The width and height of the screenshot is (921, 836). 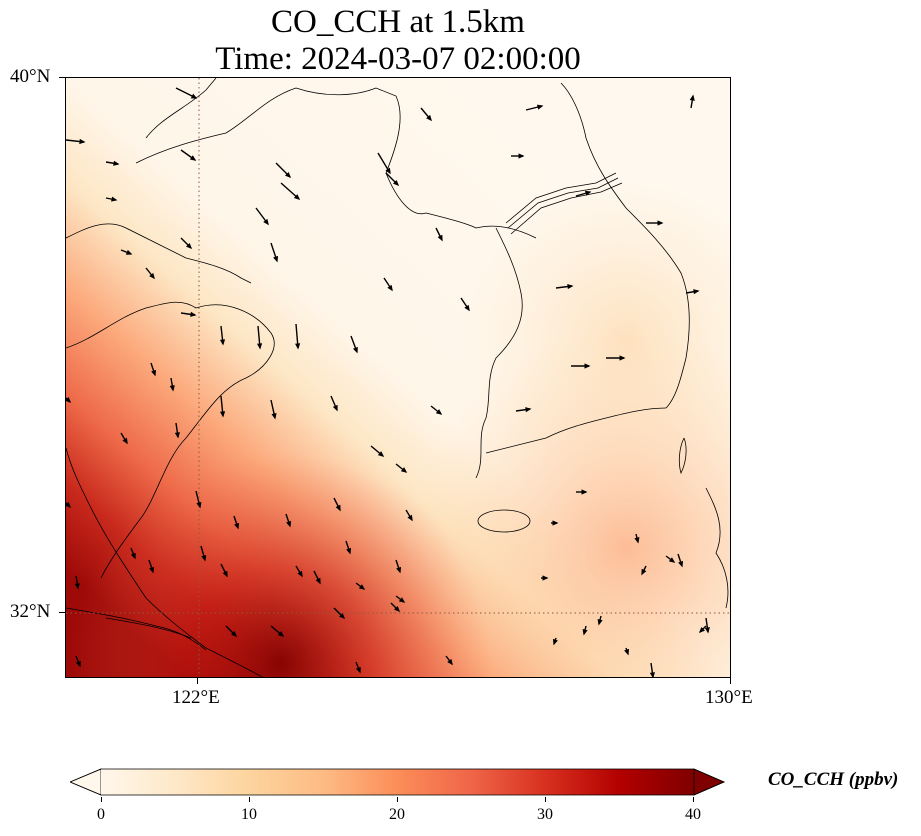 I want to click on lat-tick-mark-32n, so click(x=62, y=612).